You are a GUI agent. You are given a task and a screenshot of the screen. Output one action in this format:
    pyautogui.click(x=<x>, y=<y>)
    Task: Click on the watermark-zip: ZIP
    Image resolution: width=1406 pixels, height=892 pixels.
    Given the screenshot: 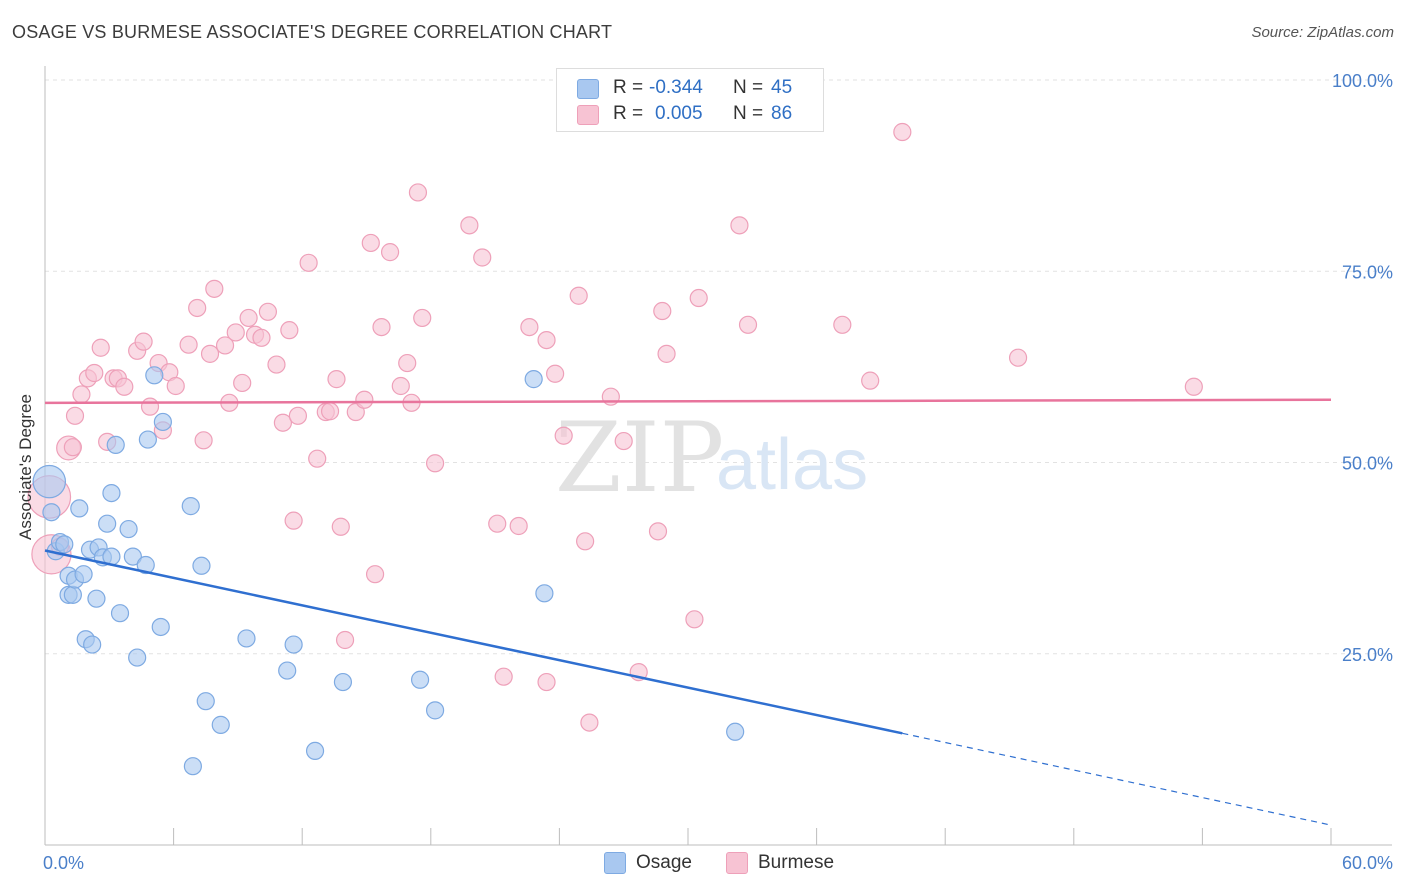 What is the action you would take?
    pyautogui.click(x=639, y=458)
    